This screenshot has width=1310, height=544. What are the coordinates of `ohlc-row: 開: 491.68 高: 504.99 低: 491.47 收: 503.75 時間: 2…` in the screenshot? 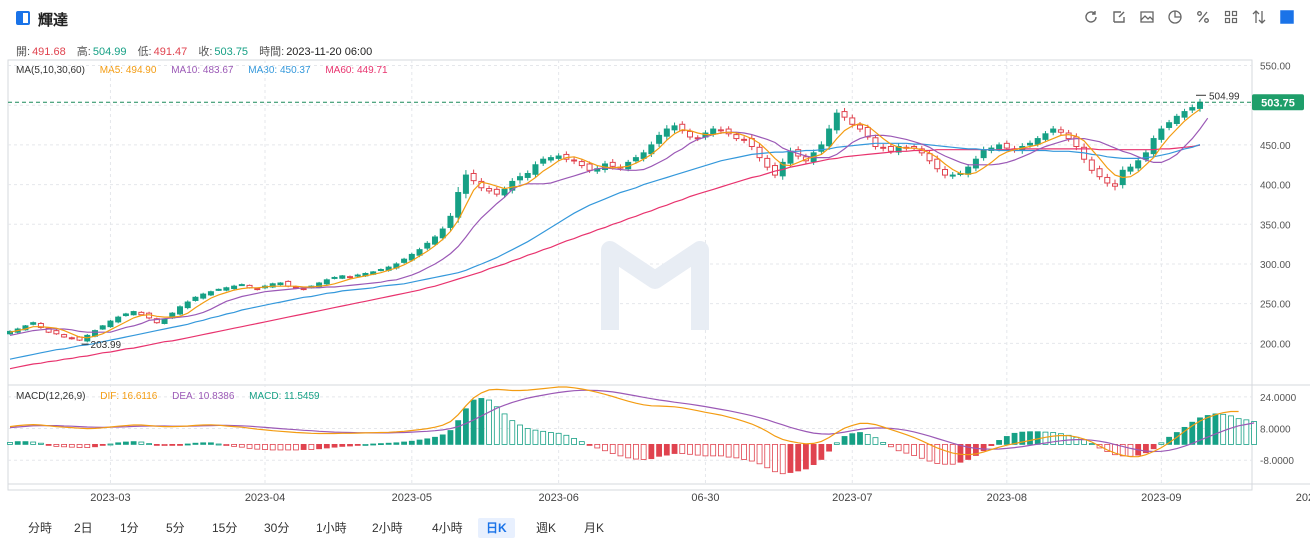 It's located at (195, 51).